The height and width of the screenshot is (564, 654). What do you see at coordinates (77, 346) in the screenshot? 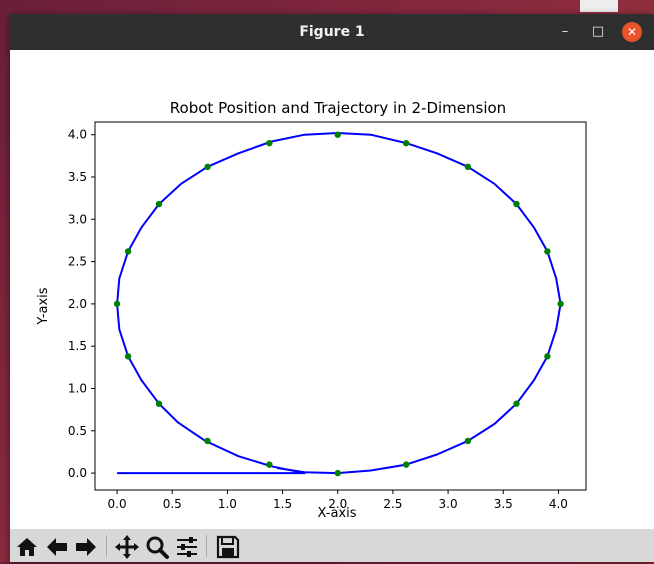
I see `y-tick-label: 1.5` at bounding box center [77, 346].